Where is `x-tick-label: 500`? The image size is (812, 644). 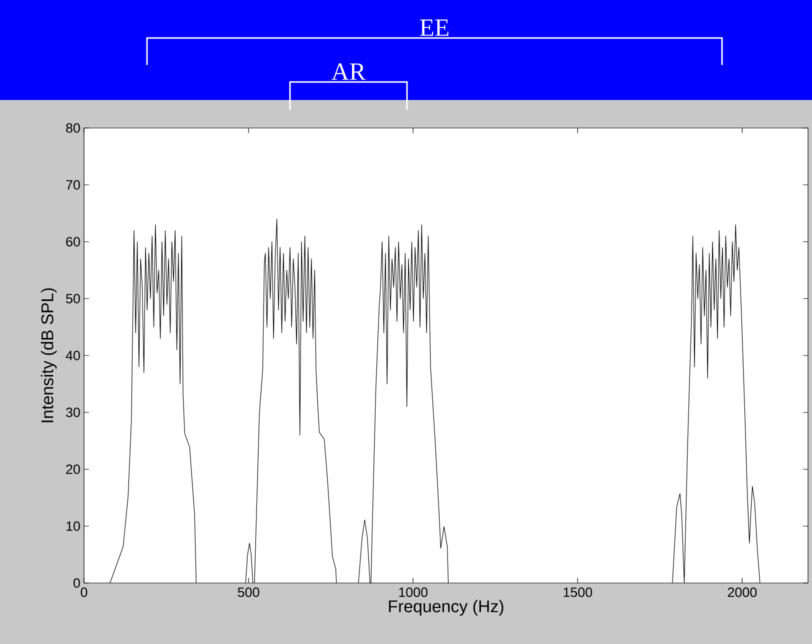
x-tick-label: 500 is located at coordinates (249, 593).